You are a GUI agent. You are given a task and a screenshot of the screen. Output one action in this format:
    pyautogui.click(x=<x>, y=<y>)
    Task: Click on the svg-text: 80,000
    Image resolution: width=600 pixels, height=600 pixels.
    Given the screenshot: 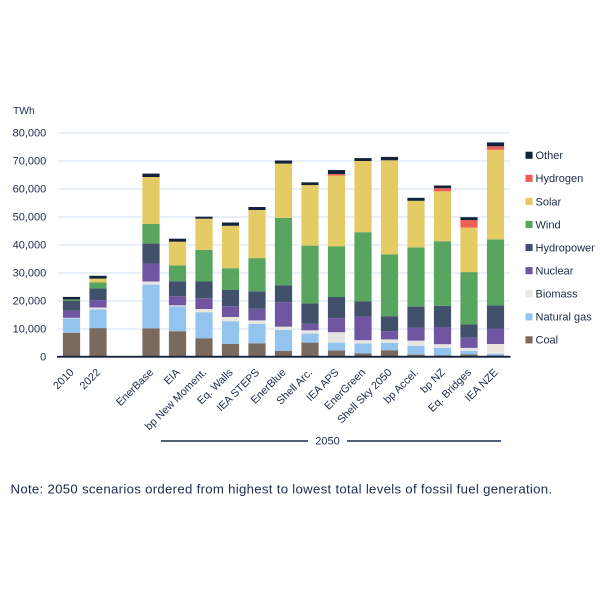 What is the action you would take?
    pyautogui.click(x=30, y=134)
    